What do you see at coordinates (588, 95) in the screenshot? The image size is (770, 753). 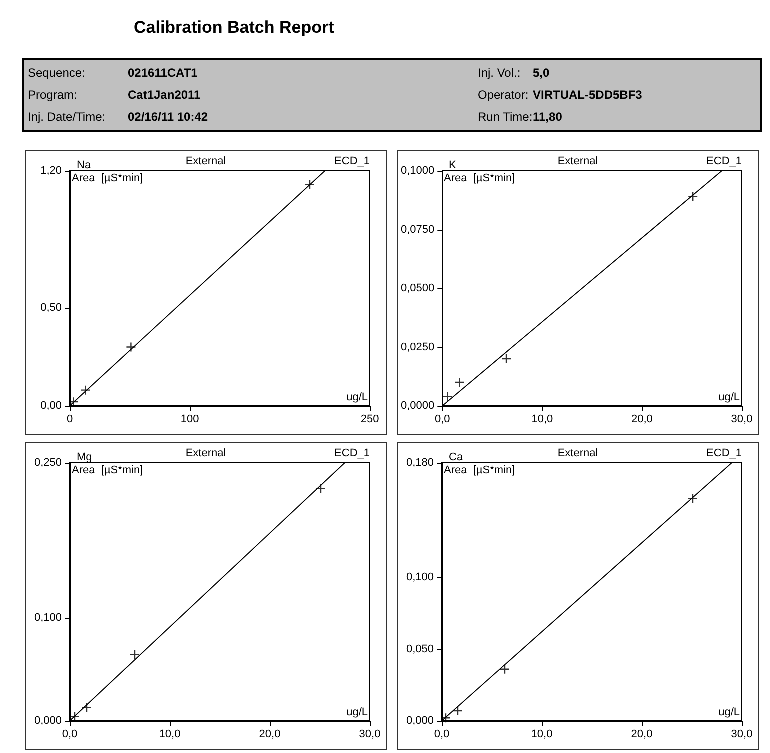 I see `text: VIRTUAL-5DD5BF3` at bounding box center [588, 95].